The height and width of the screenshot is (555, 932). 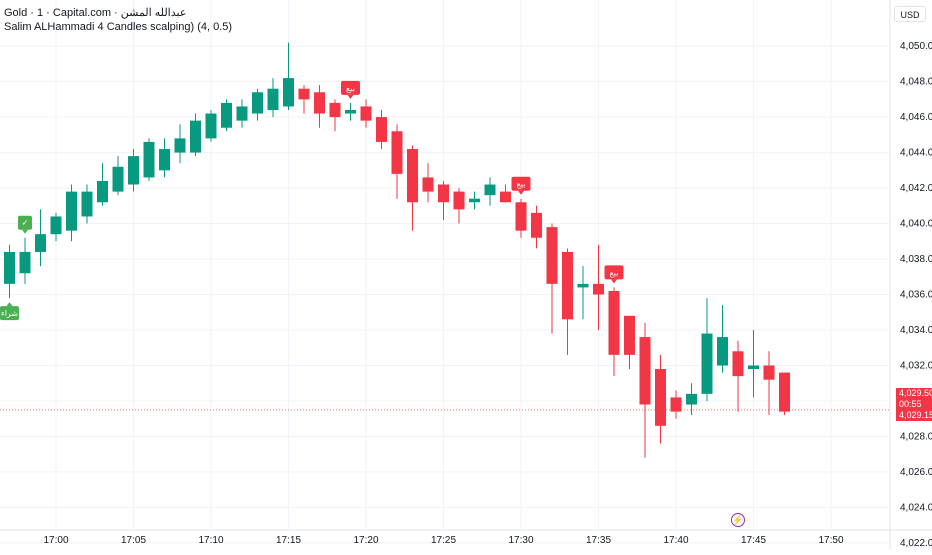 I want to click on y-tick-label: 4,032.00, so click(x=916, y=365).